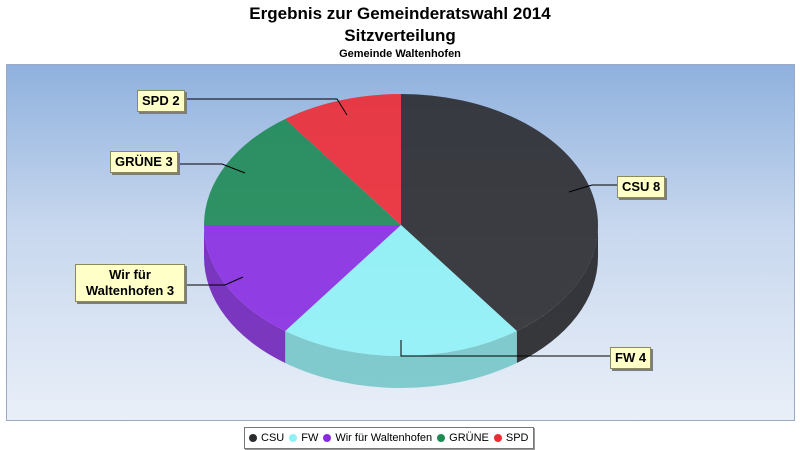 Image resolution: width=800 pixels, height=450 pixels. I want to click on pie-side-csu, so click(557, 294).